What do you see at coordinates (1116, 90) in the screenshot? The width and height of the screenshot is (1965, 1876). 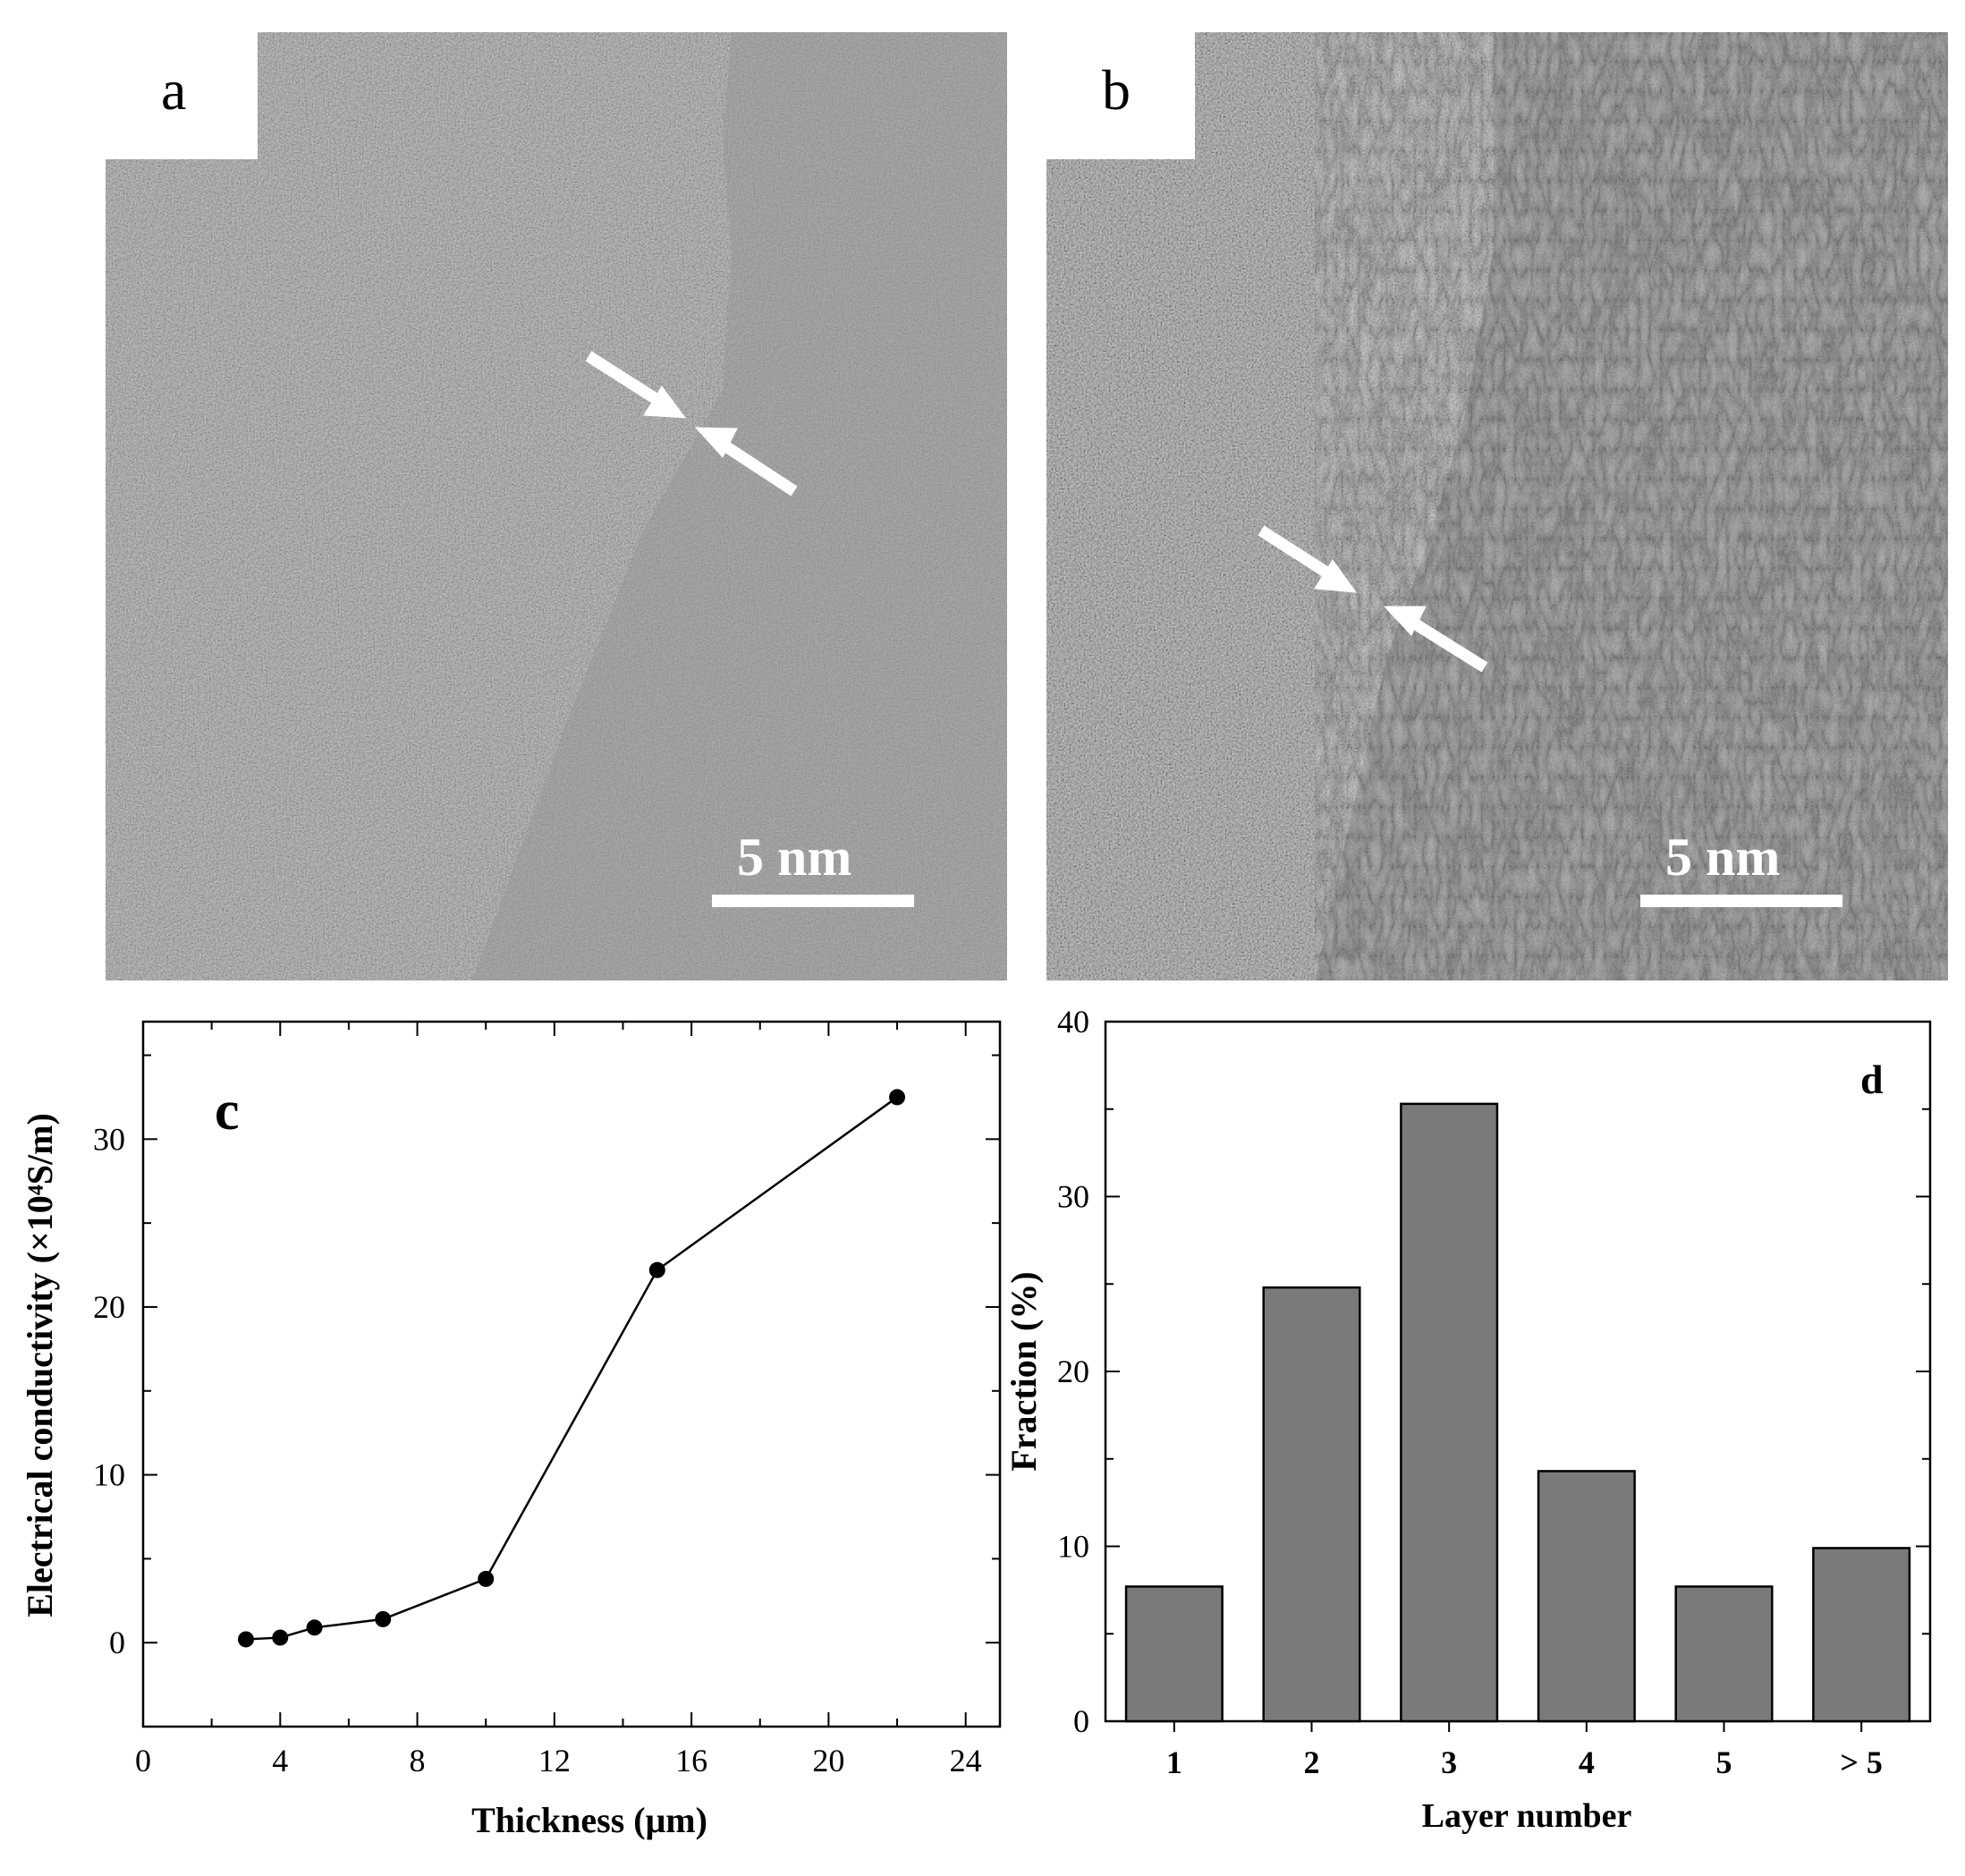 I see `panel-letter-b: b` at bounding box center [1116, 90].